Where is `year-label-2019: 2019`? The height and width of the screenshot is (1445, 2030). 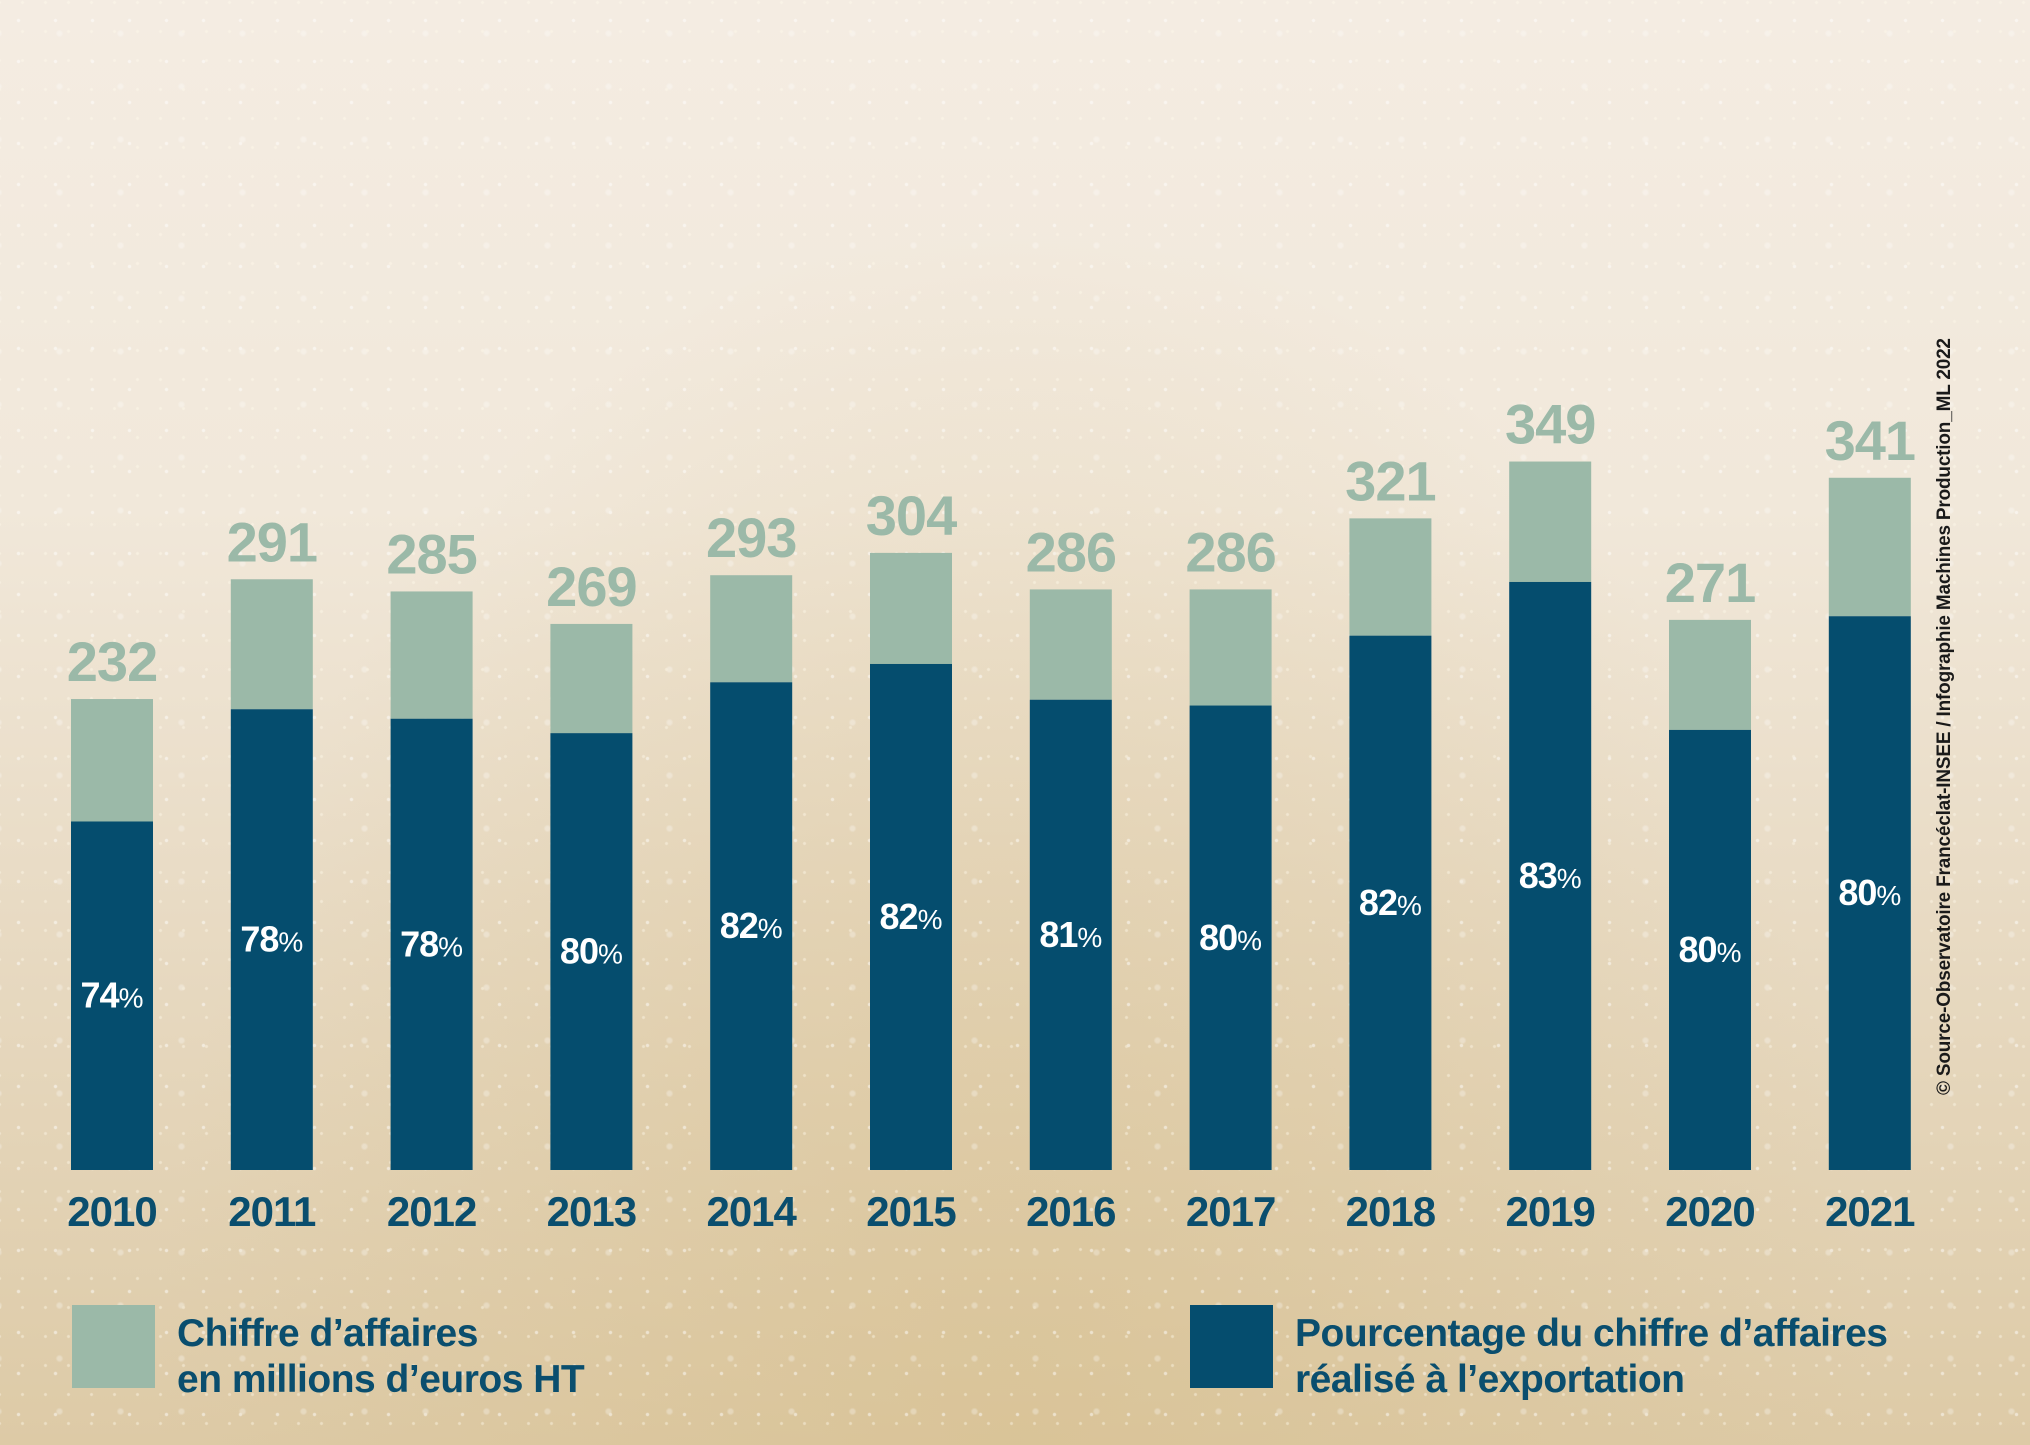 year-label-2019: 2019 is located at coordinates (1549, 1211).